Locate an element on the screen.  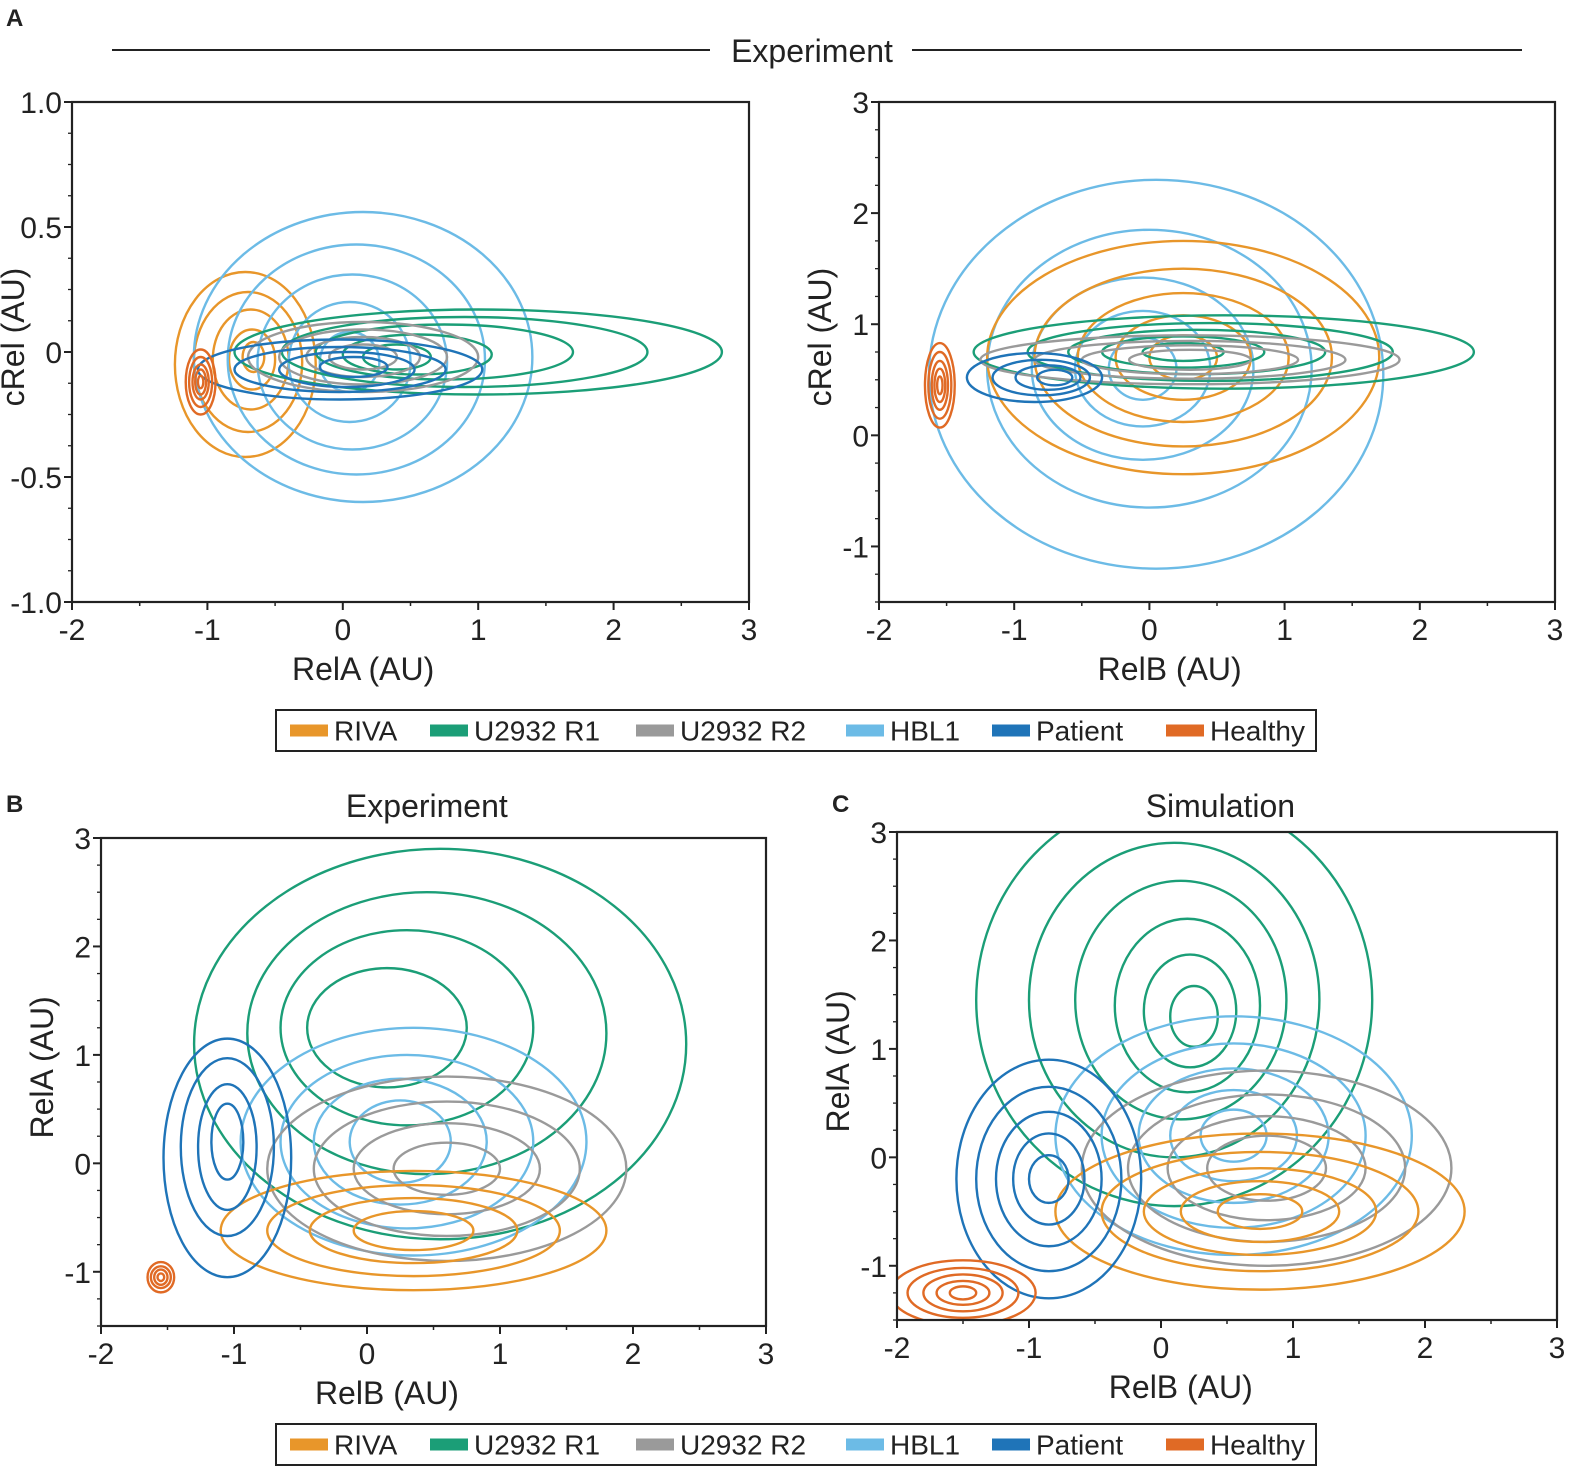
x-axis-label: RelB (AU) is located at coordinates (387, 1393).